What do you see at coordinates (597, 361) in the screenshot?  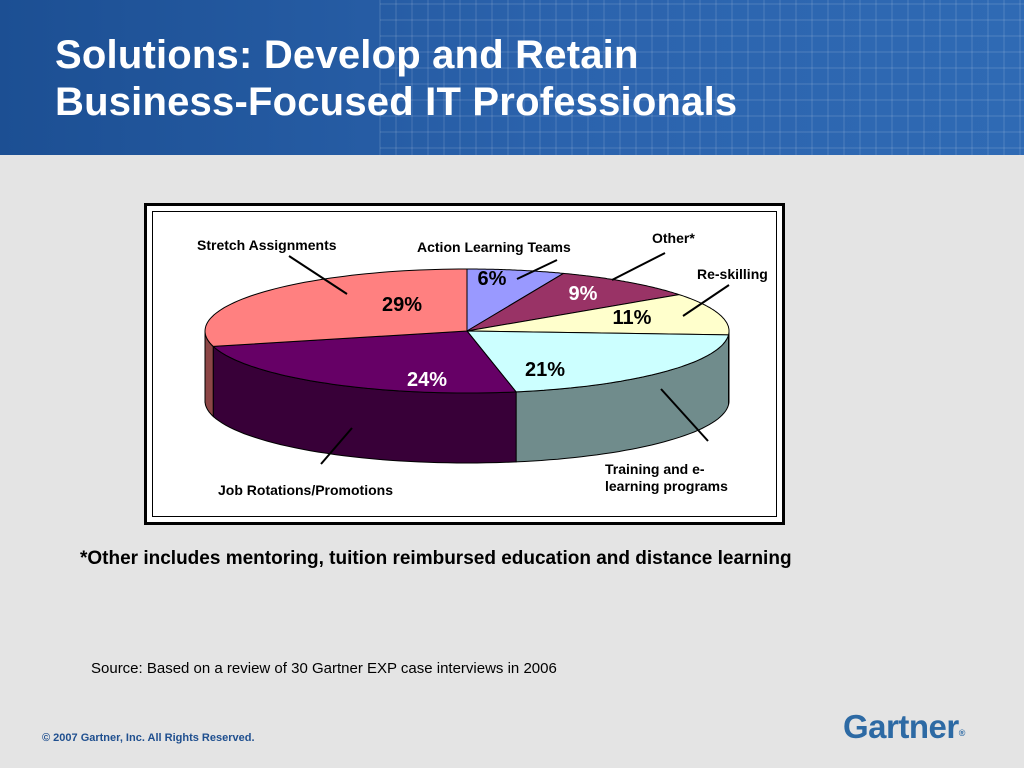 I see `pie-slice-training-and-e-learning-programs` at bounding box center [597, 361].